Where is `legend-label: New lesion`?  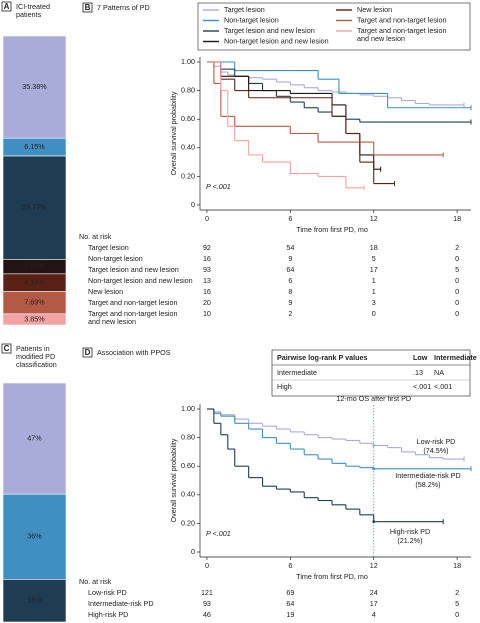 legend-label: New lesion is located at coordinates (374, 9).